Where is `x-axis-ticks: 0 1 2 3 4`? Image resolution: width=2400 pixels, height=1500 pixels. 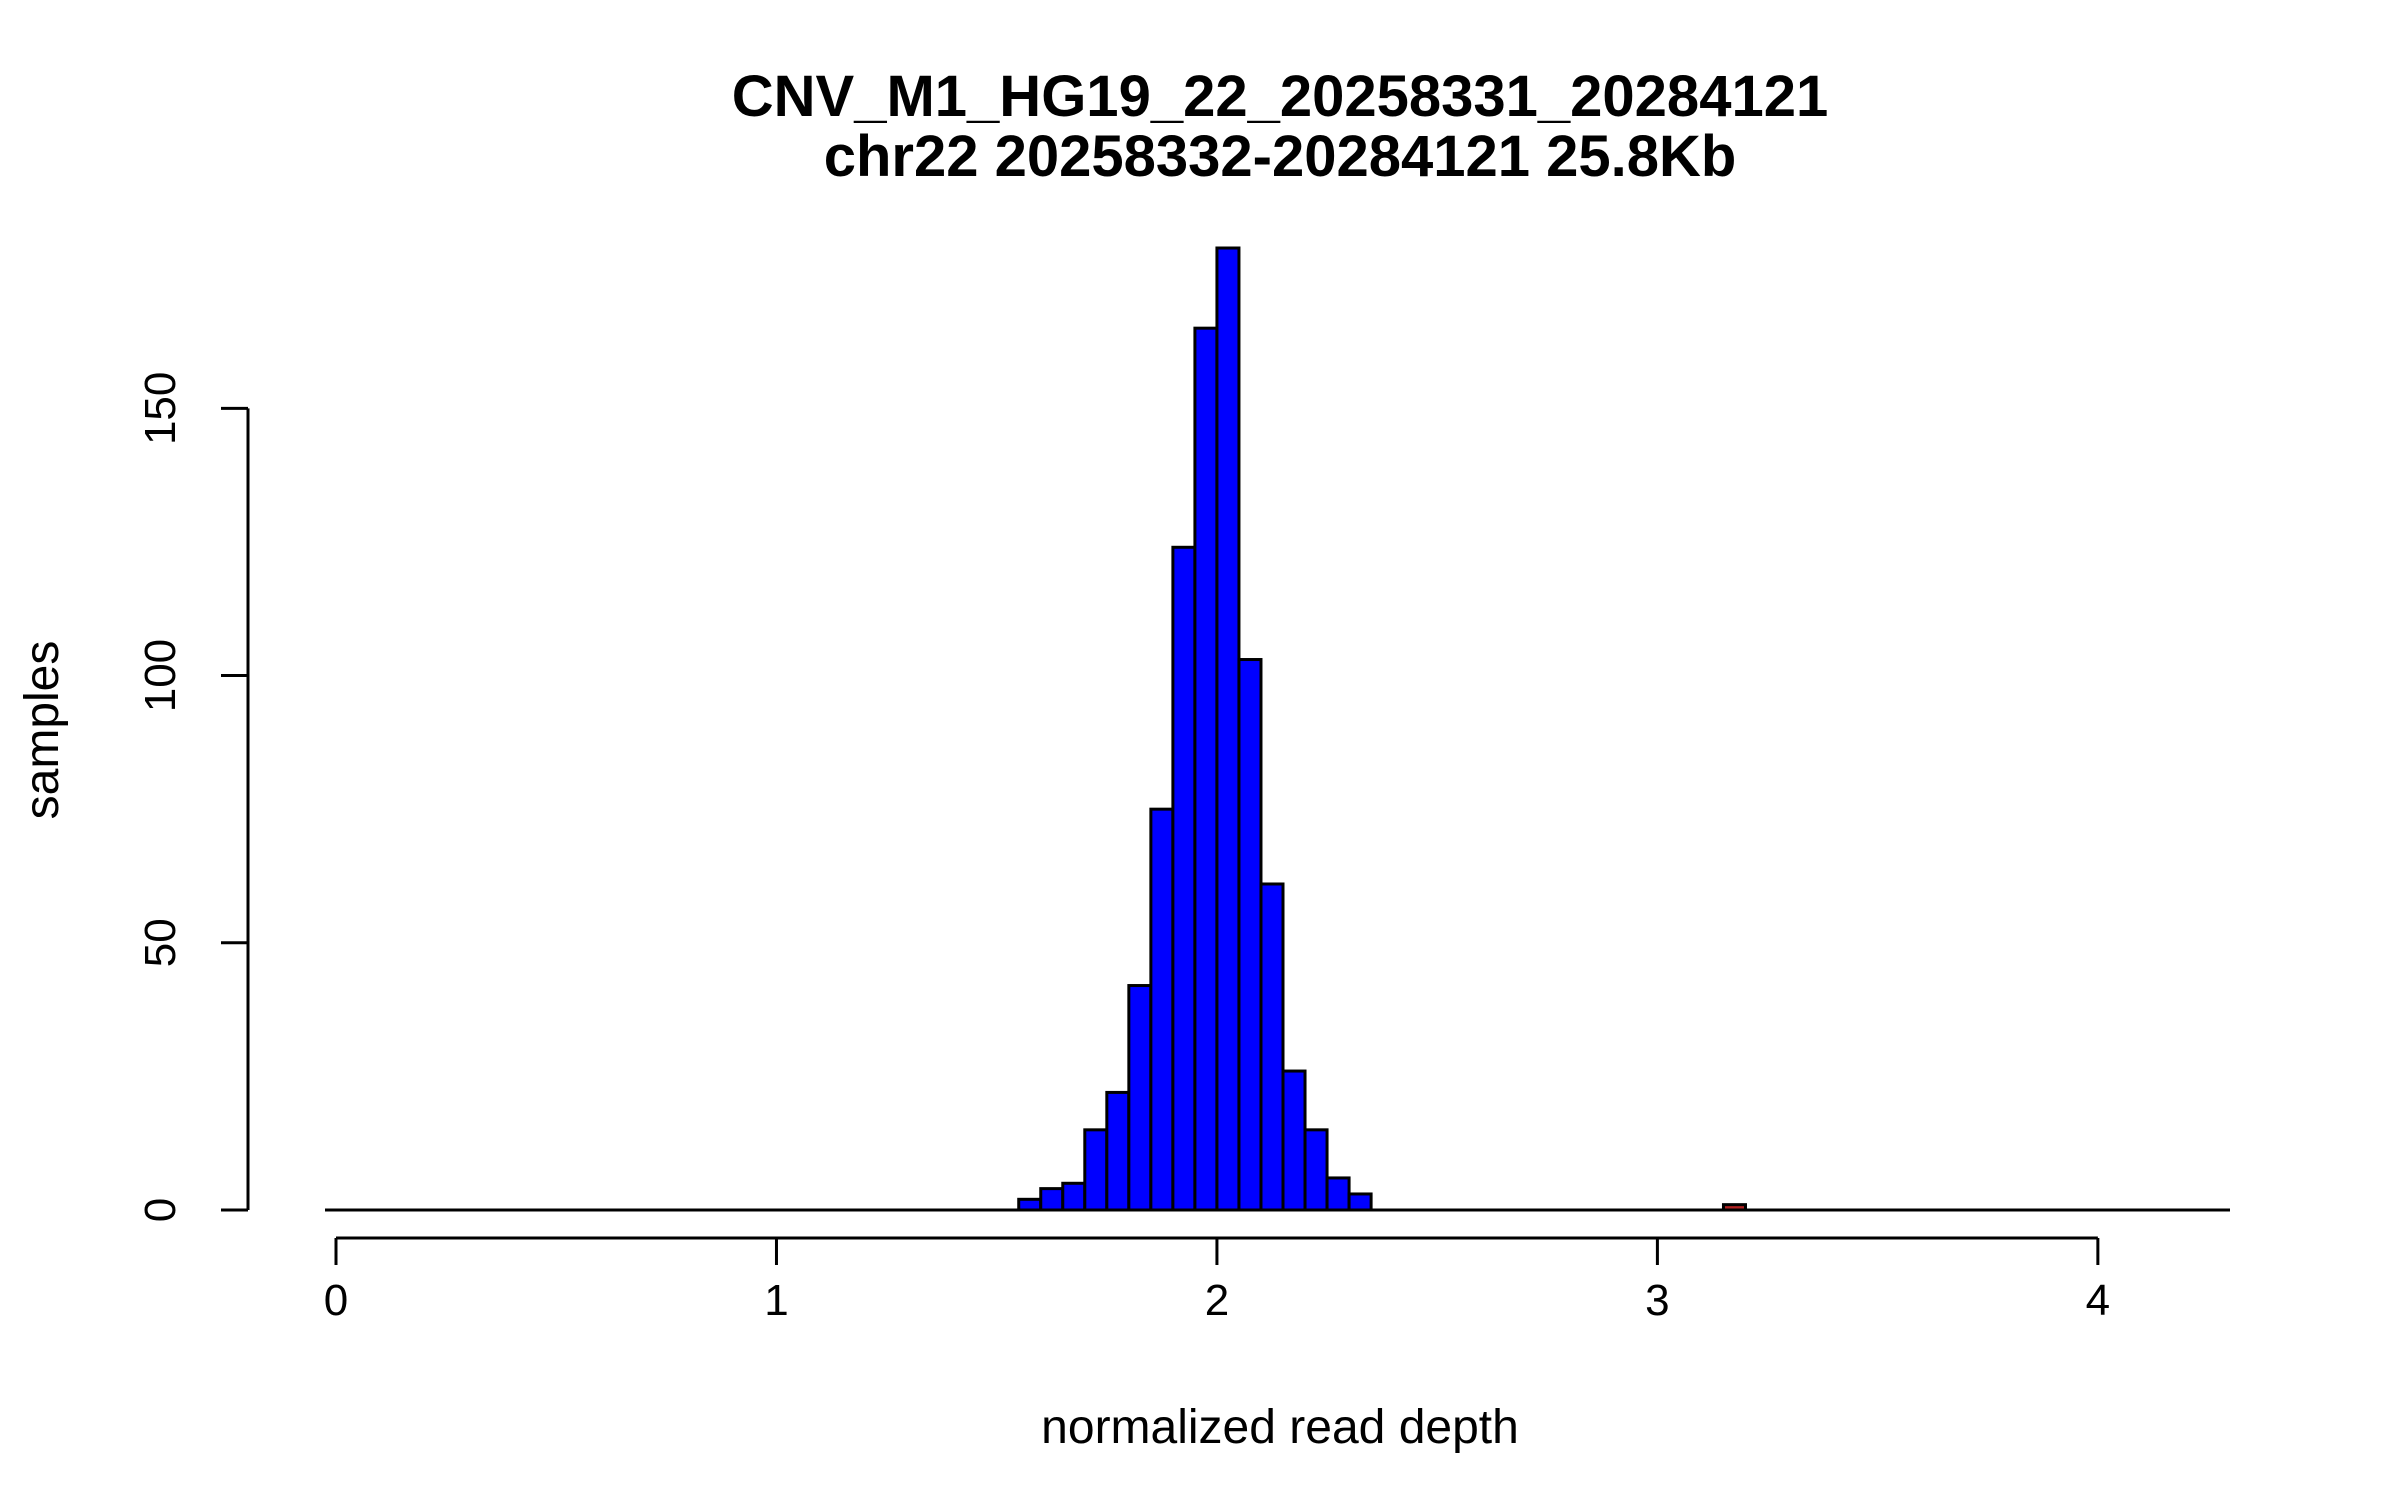 x-axis-ticks: 0 1 2 3 4 is located at coordinates (1217, 1281).